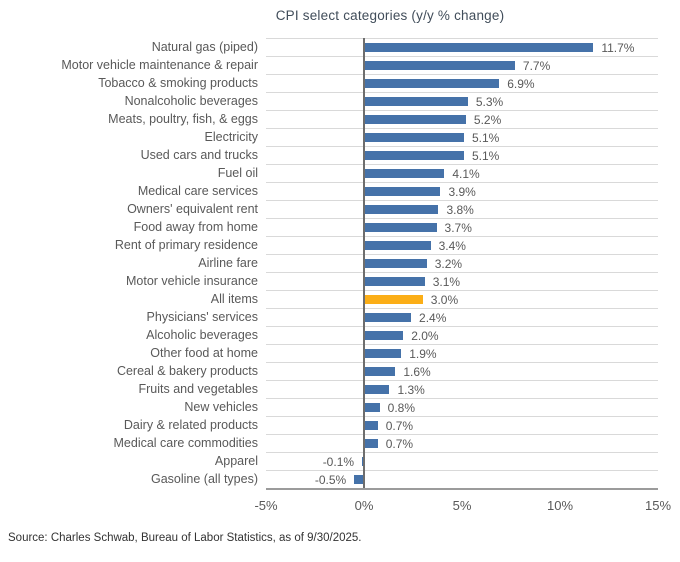  What do you see at coordinates (159, 65) in the screenshot?
I see `category-label: Motor vehicle maintenance & repair` at bounding box center [159, 65].